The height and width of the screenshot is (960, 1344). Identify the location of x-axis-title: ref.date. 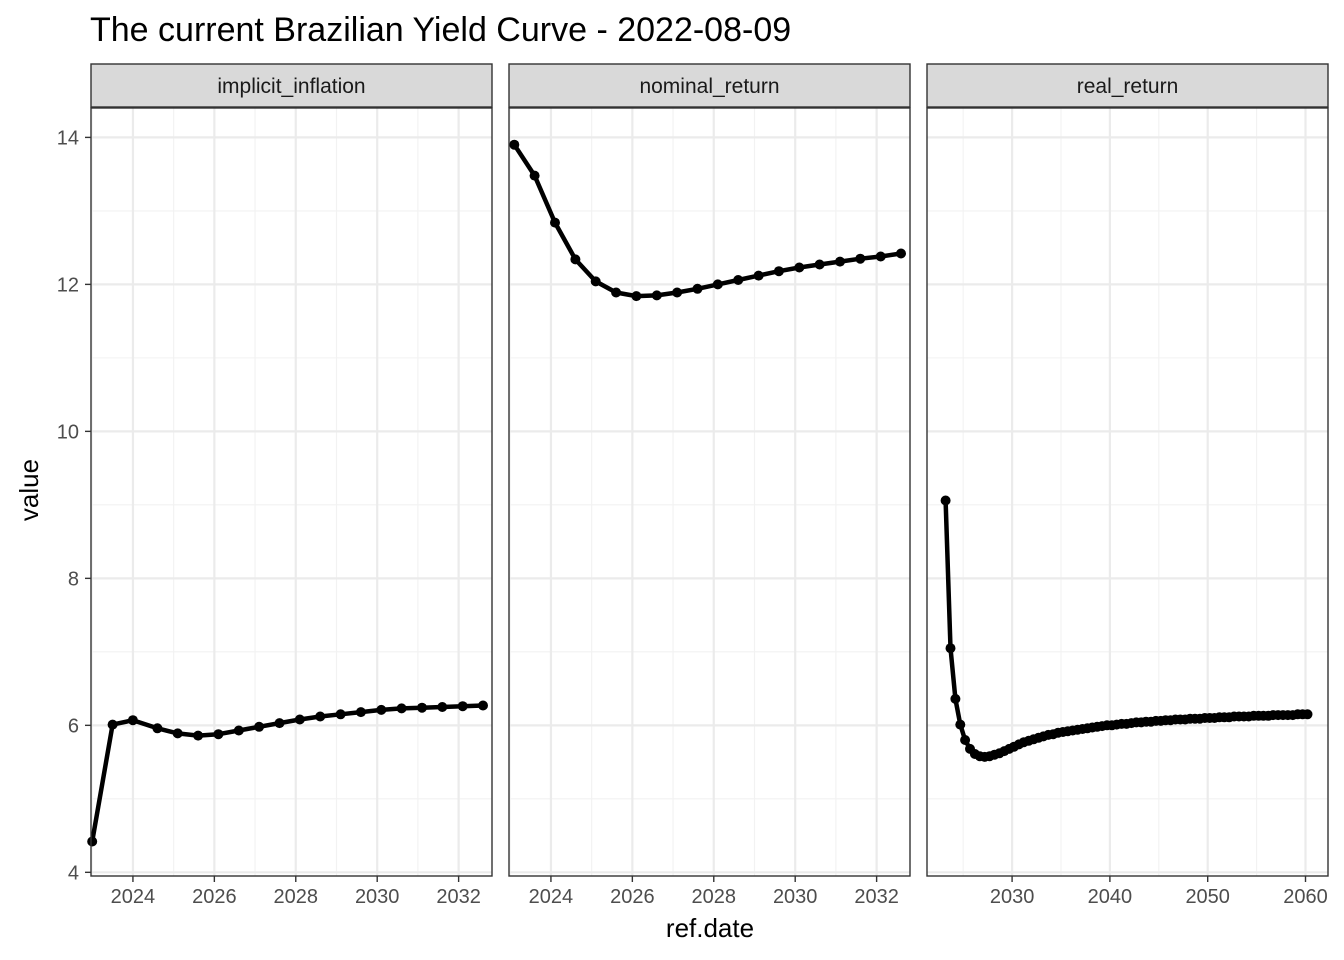
(710, 928).